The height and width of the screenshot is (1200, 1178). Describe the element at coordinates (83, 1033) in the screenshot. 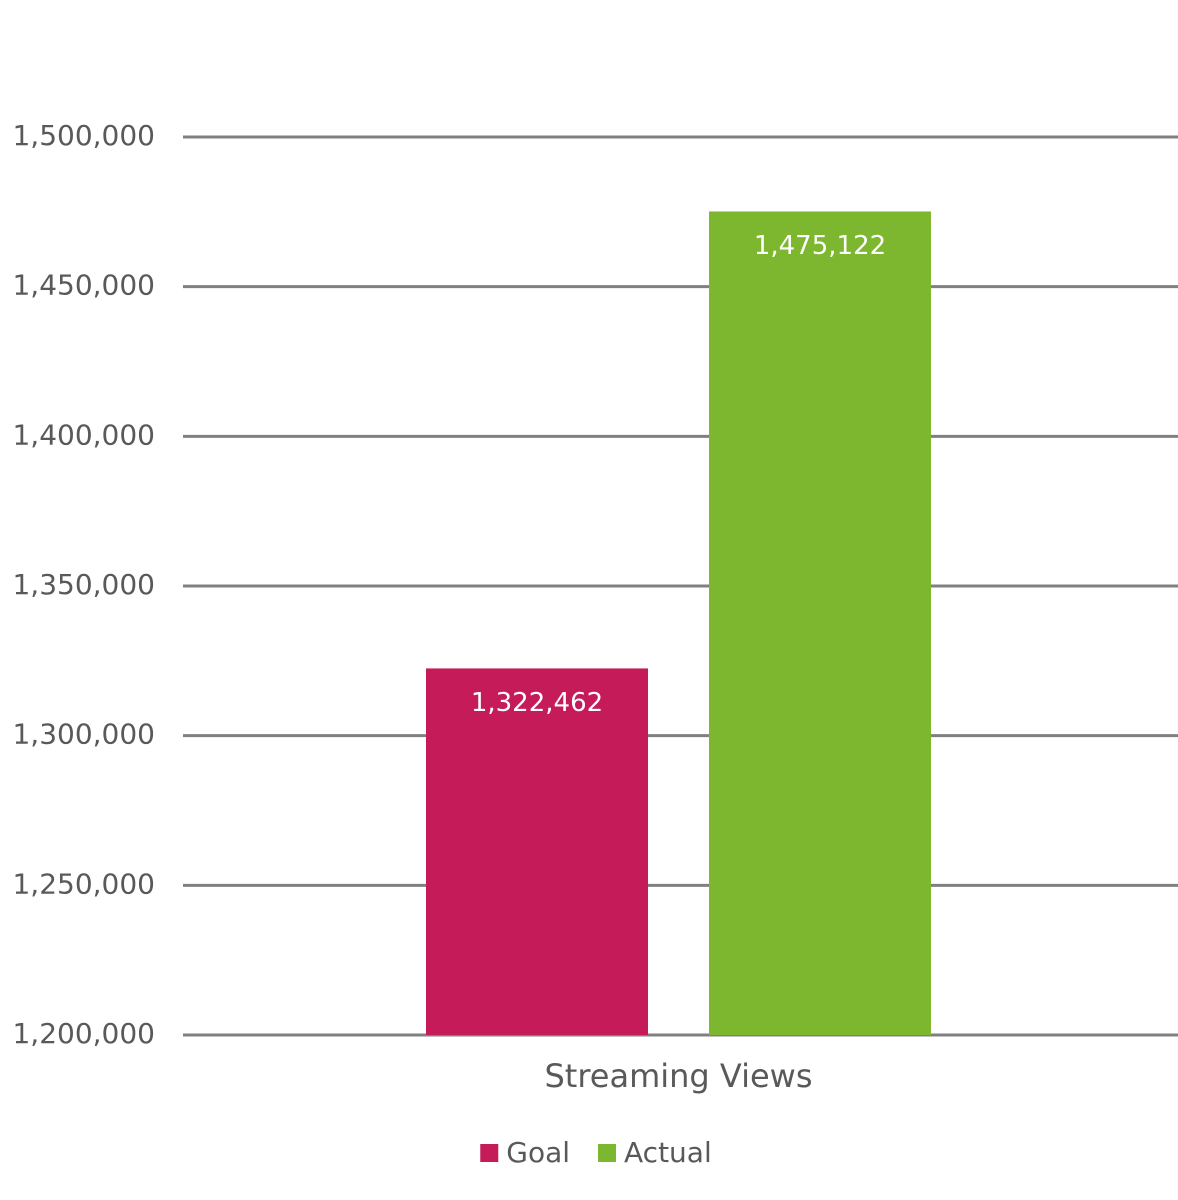

I see `y-tick-label: 1,200,000` at that location.